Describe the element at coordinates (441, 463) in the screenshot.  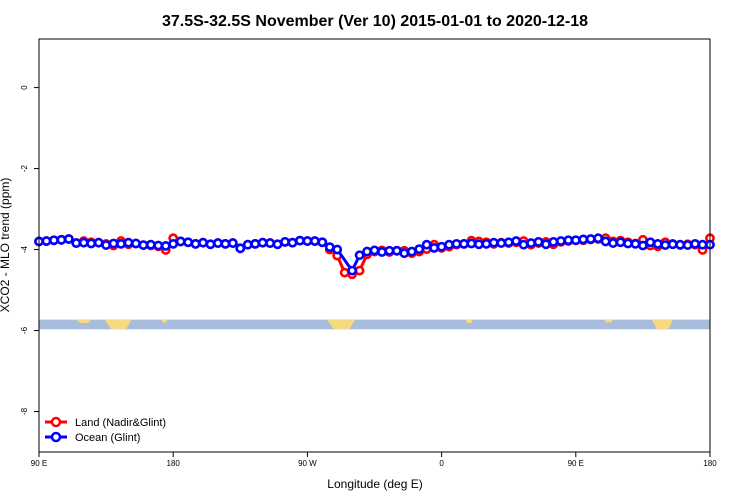
I see `x-tick-label: 0` at that location.